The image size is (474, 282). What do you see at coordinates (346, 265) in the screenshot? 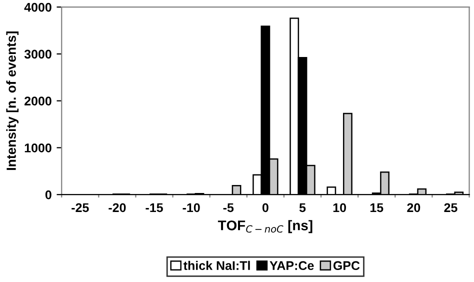
I see `legend-label: GPC` at bounding box center [346, 265].